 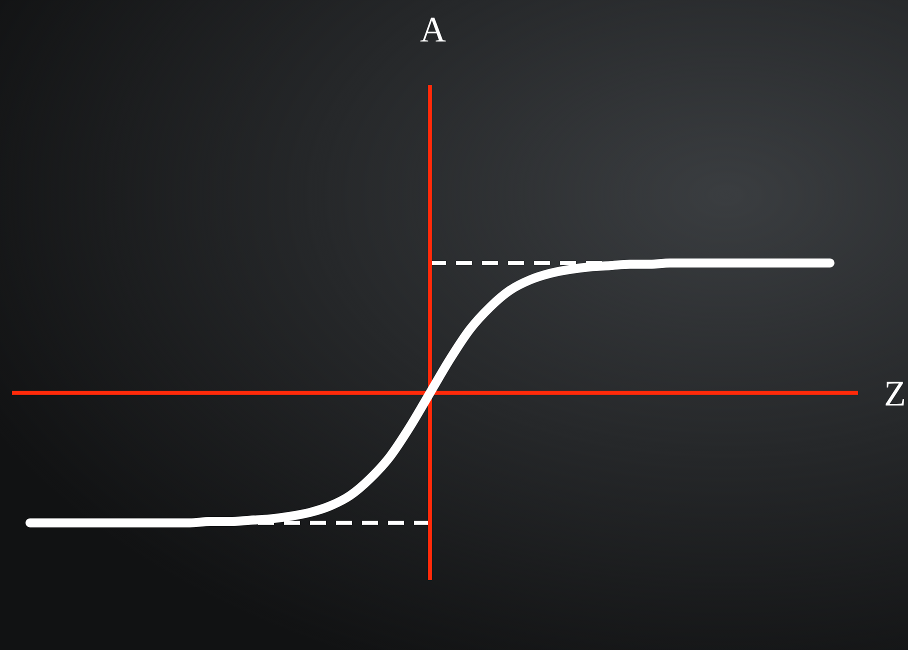 What do you see at coordinates (895, 393) in the screenshot?
I see `x-axis-title: Z` at bounding box center [895, 393].